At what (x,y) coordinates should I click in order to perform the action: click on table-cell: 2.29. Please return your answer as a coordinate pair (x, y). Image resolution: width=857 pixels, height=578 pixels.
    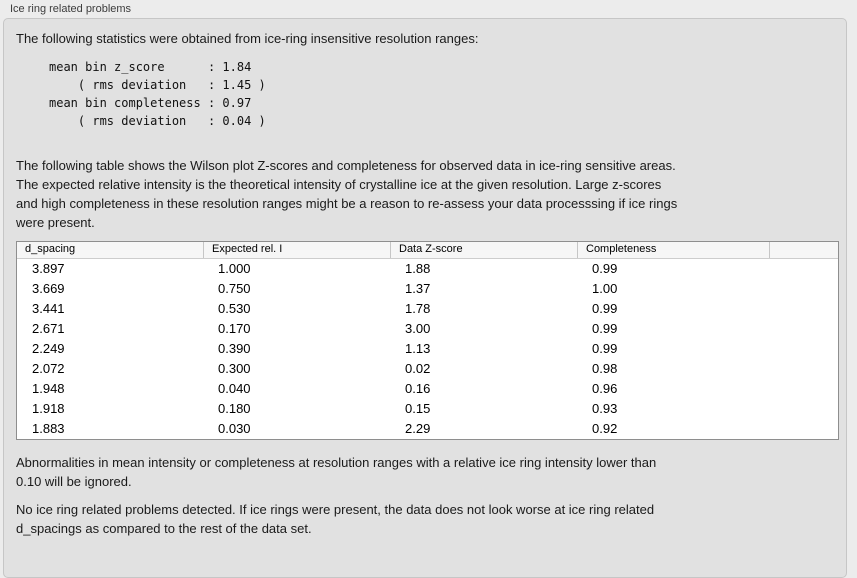
    Looking at the image, I should click on (418, 428).